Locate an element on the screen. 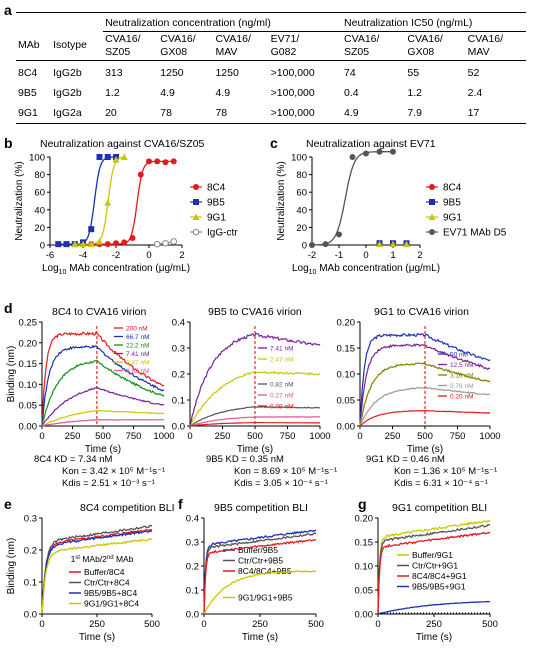 The image size is (538, 652). binding-curve-d1-7-41-nM is located at coordinates (102, 406).